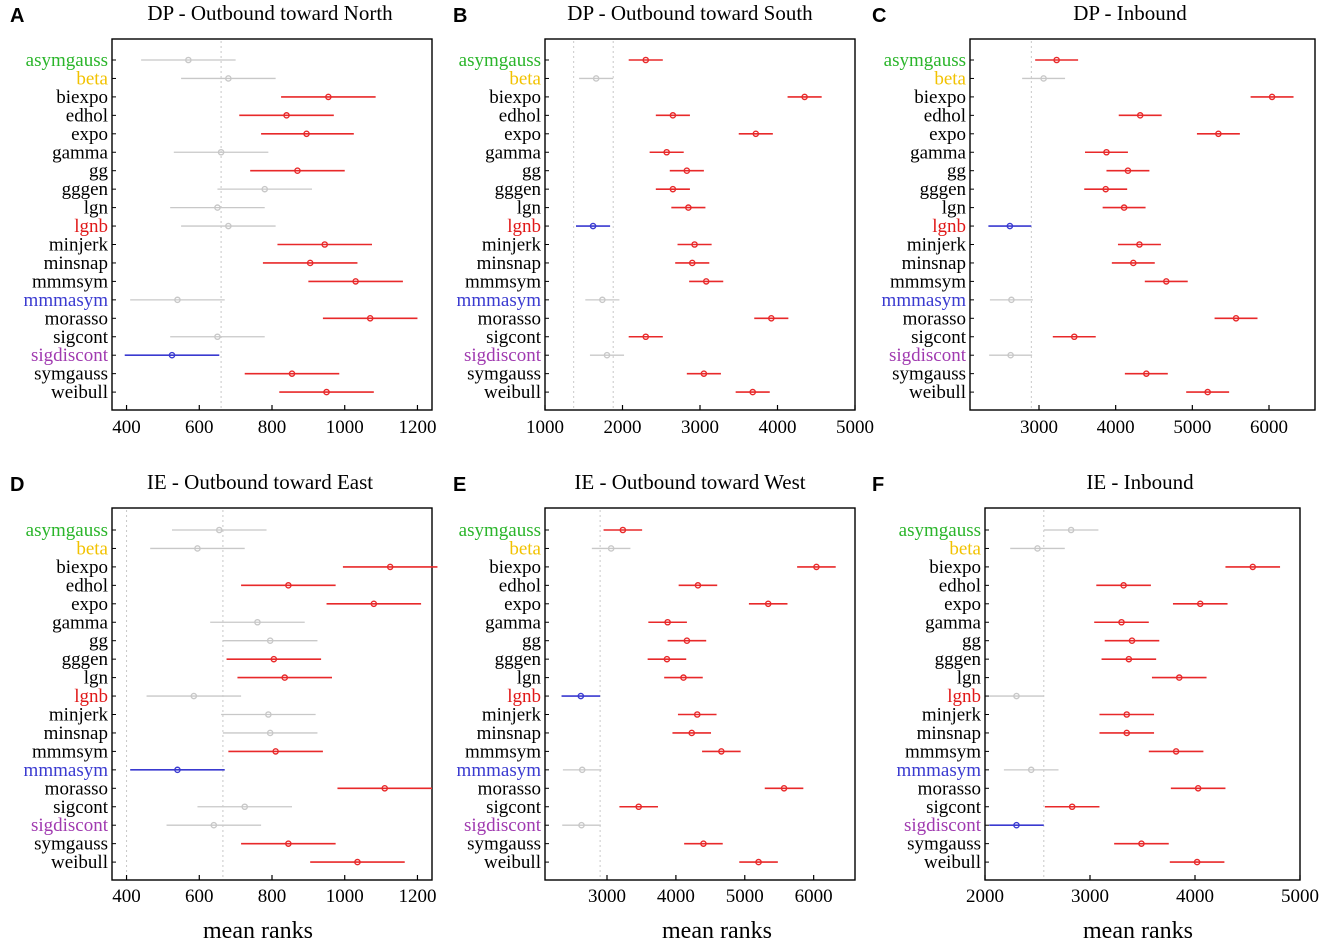 This screenshot has height=946, width=1323. I want to click on category-label-b: edhol, so click(520, 115).